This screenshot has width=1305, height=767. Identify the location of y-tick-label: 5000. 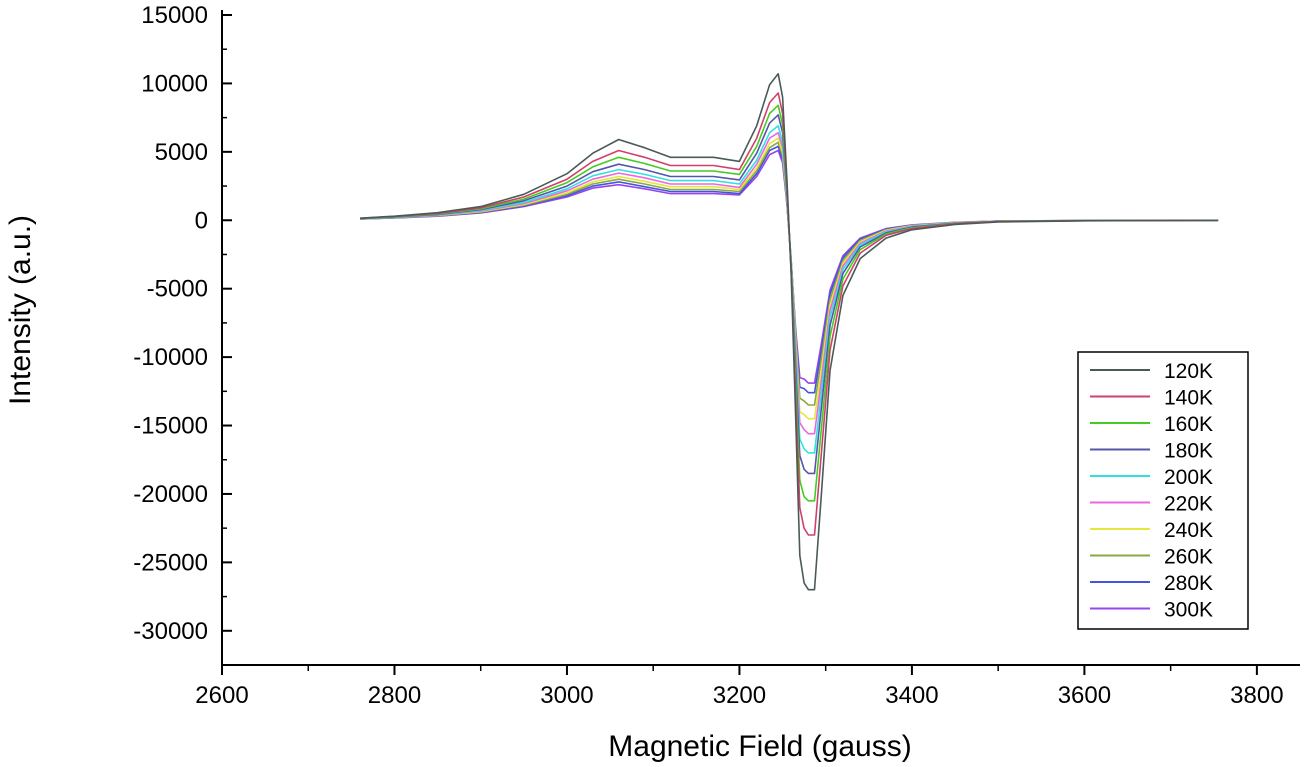
(181, 152).